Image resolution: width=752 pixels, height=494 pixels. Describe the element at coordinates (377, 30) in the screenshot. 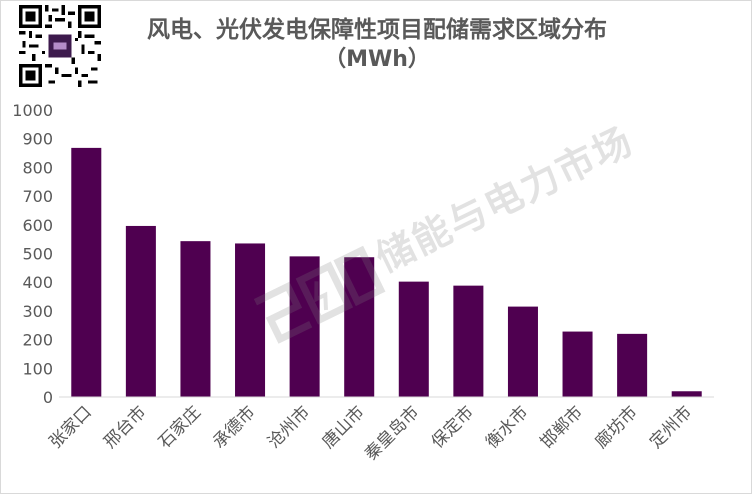

I see `title-line-1: 风电、光伏发电保障性项目配储需求区域分布` at that location.